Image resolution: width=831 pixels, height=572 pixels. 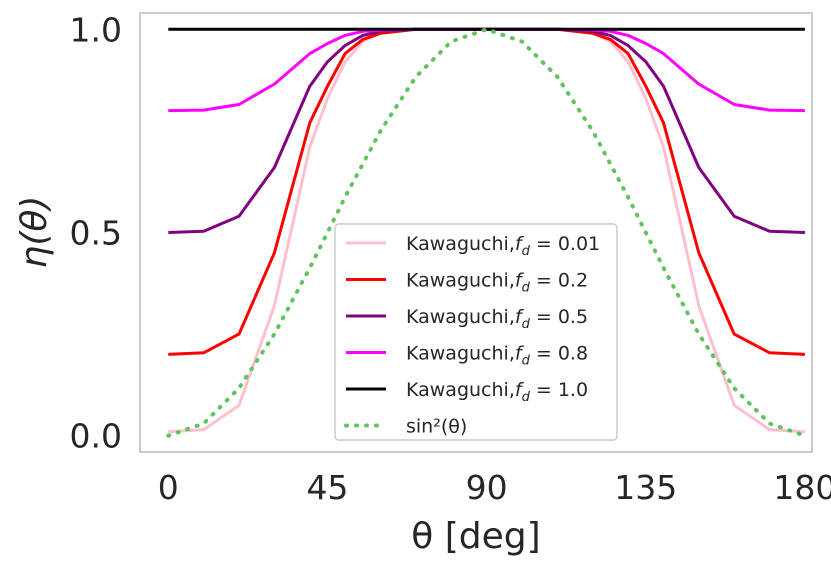 I want to click on legend-label: Kawaguchi,fd = 0.2, so click(x=497, y=283).